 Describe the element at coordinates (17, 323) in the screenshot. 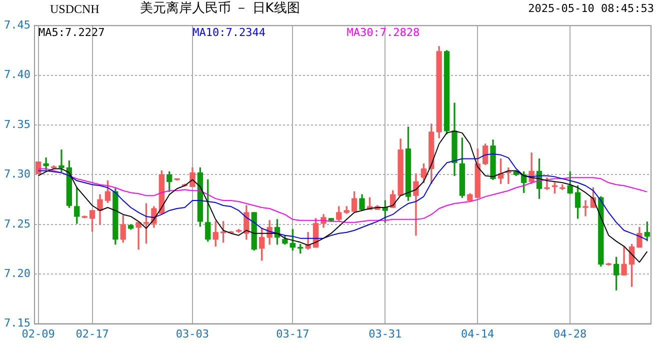

I see `y-tick-label: 7.15` at that location.